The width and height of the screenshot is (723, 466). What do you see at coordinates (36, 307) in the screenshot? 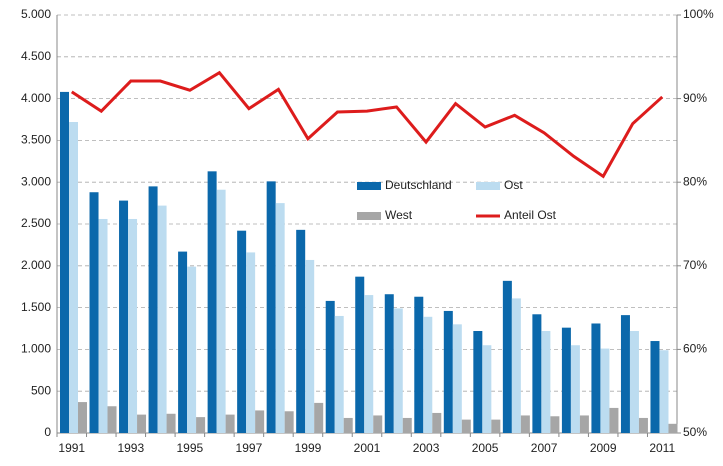
I see `y-tick-label: 1.500` at bounding box center [36, 307].